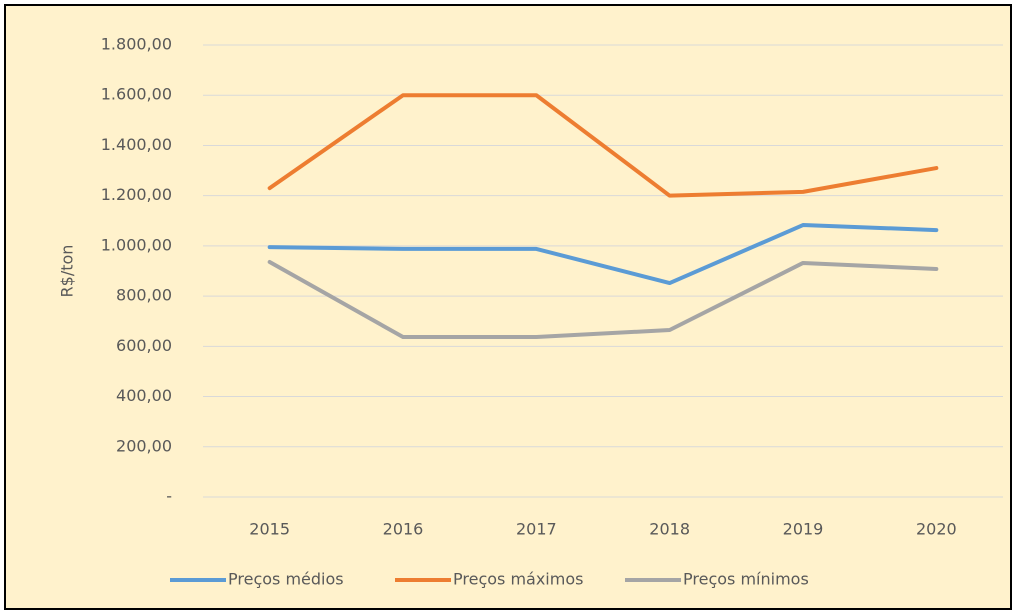 The width and height of the screenshot is (1016, 615). What do you see at coordinates (936, 529) in the screenshot?
I see `x-tick-label: 2020` at bounding box center [936, 529].